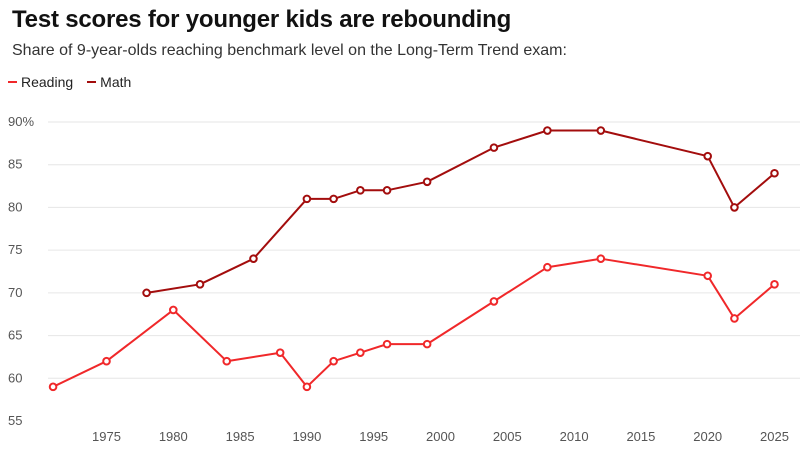 The image size is (809, 455). I want to click on x-tick-label-2005: 2005, so click(507, 436).